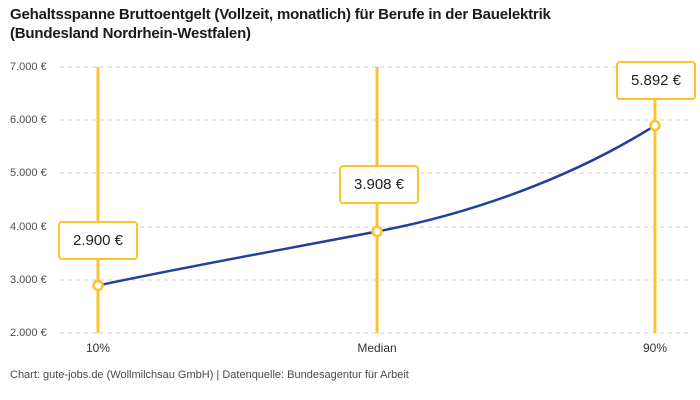 This screenshot has height=400, width=700. I want to click on y-tick-6000: 6.000 €, so click(28, 120).